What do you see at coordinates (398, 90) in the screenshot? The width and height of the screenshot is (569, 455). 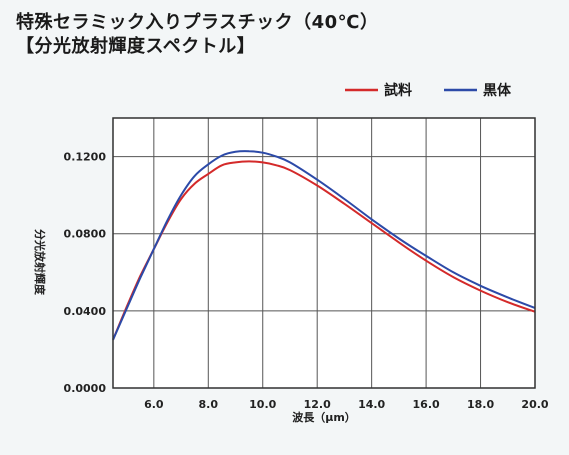 I see `legend-label-sample: 試料` at bounding box center [398, 90].